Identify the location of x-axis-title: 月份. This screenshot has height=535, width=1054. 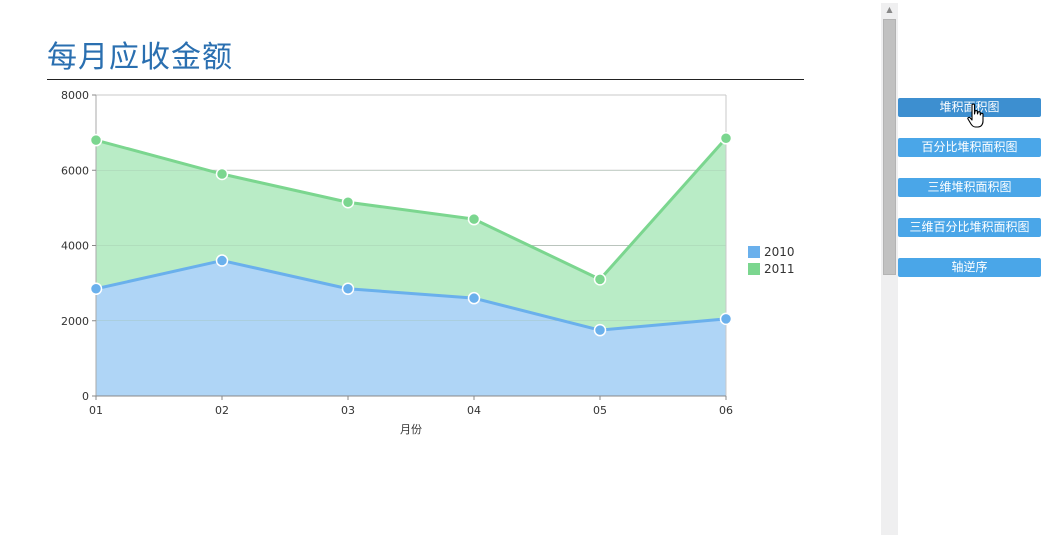
(411, 429).